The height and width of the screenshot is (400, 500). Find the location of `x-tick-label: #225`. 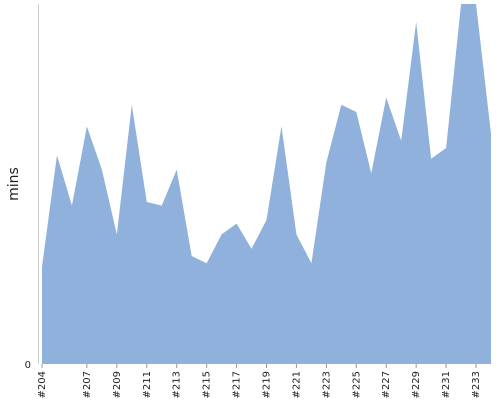

x-tick-label: #225 is located at coordinates (356, 384).